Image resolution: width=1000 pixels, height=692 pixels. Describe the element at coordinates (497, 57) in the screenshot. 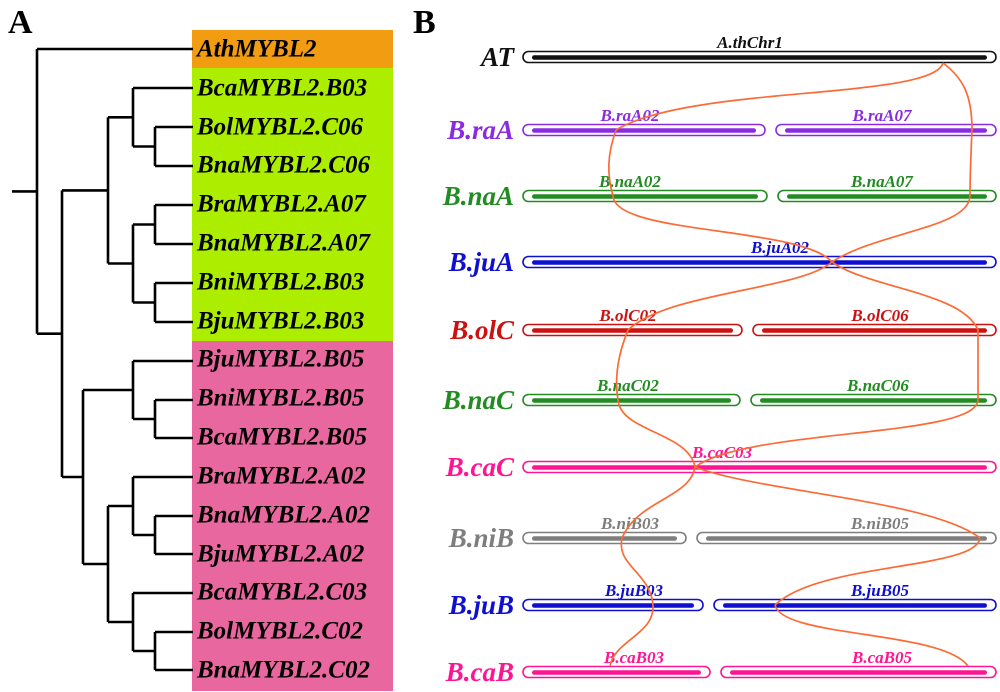

I see `genome-label: AT` at that location.